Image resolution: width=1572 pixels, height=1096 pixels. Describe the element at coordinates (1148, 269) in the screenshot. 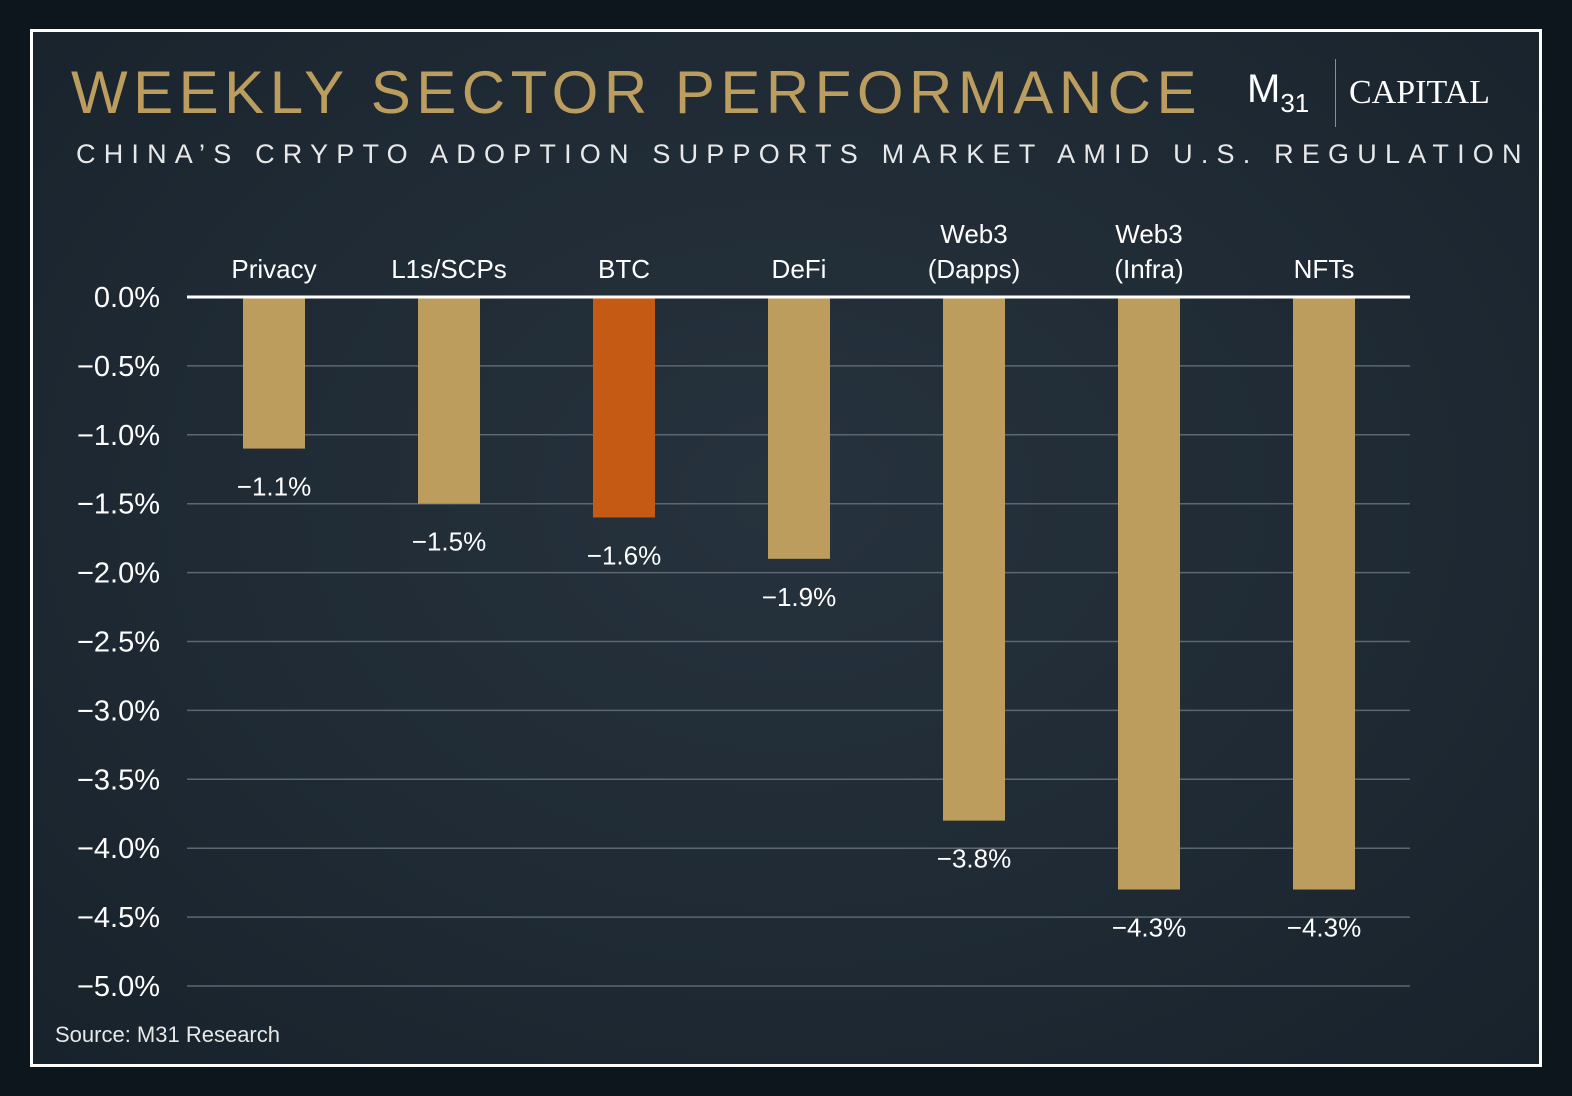

I see `category-label: (Infra)` at that location.